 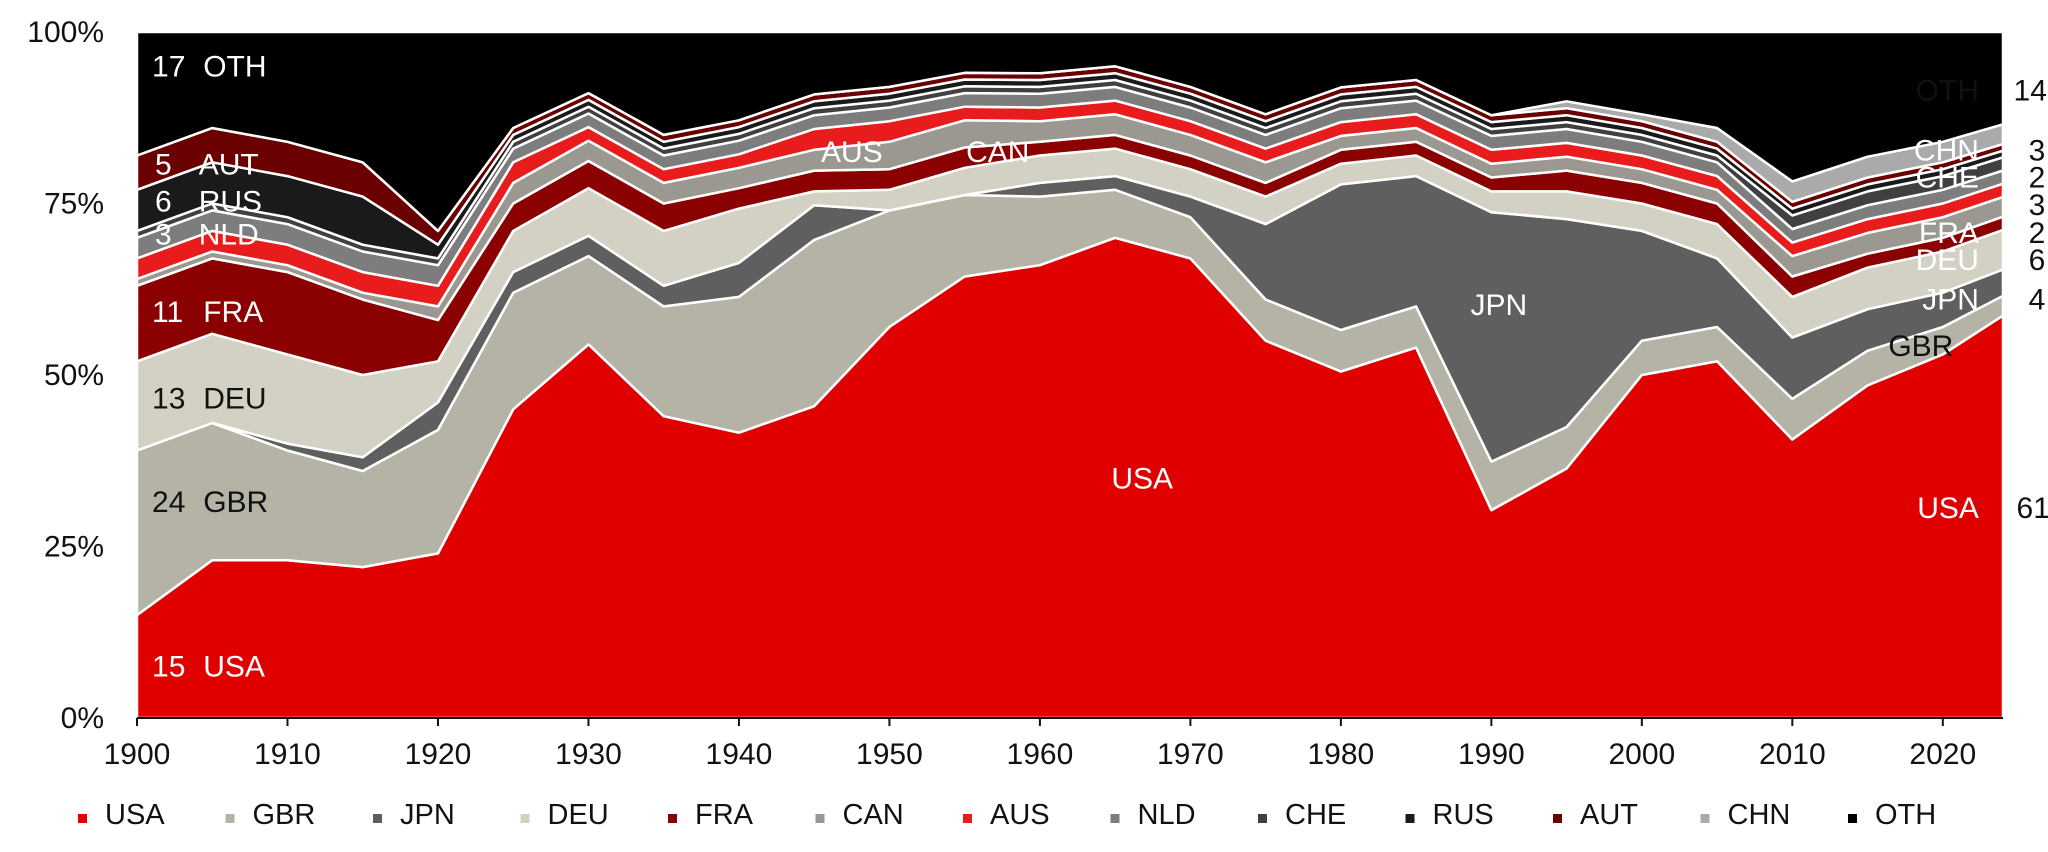 What do you see at coordinates (525, 818) in the screenshot?
I see `legend-swatch-deu` at bounding box center [525, 818].